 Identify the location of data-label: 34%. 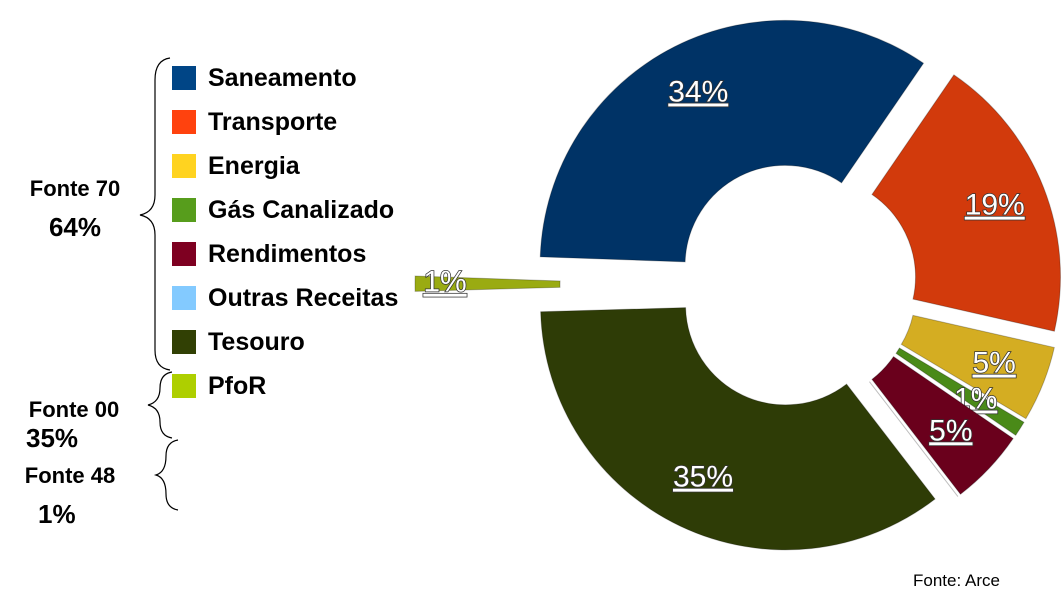
(698, 91).